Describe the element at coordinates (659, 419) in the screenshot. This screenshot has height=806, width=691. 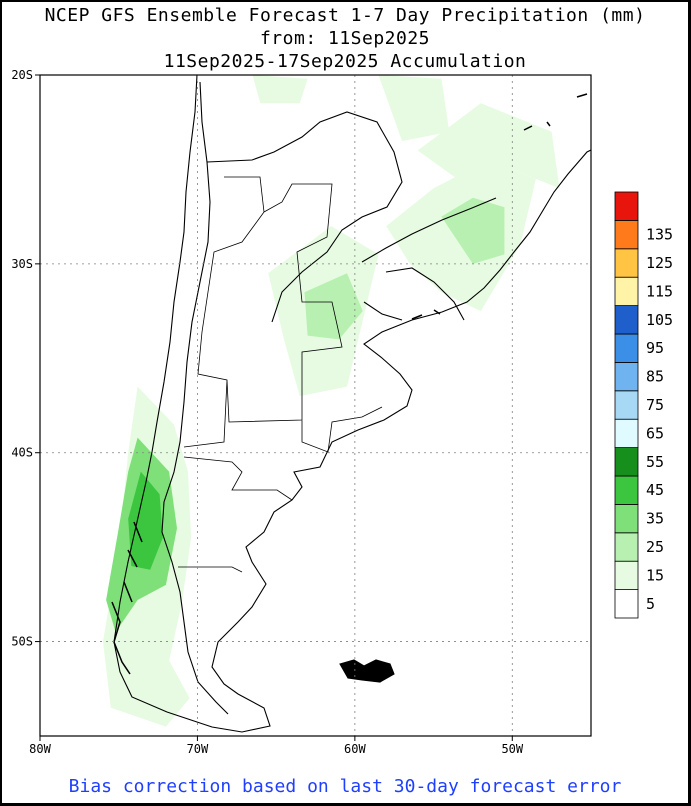
I see `legend-labels: 5 15 25 35 45 55 65 75 85 95 105 115 125 135` at that location.